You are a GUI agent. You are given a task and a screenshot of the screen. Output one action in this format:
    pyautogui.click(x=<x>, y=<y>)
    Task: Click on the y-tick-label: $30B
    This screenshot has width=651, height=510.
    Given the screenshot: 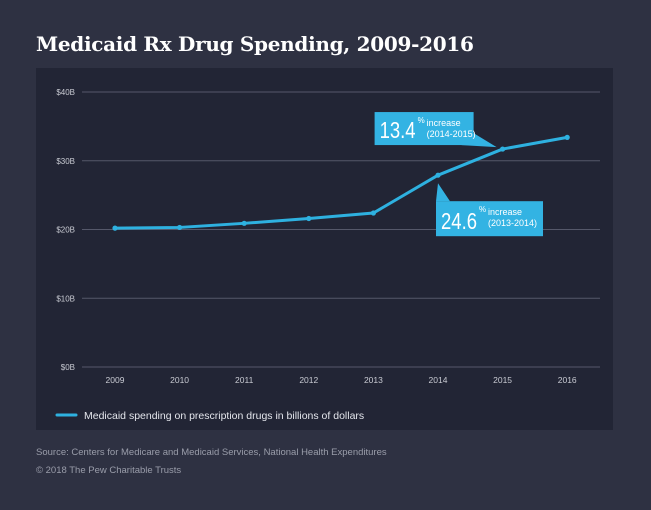 What is the action you would take?
    pyautogui.click(x=65, y=161)
    